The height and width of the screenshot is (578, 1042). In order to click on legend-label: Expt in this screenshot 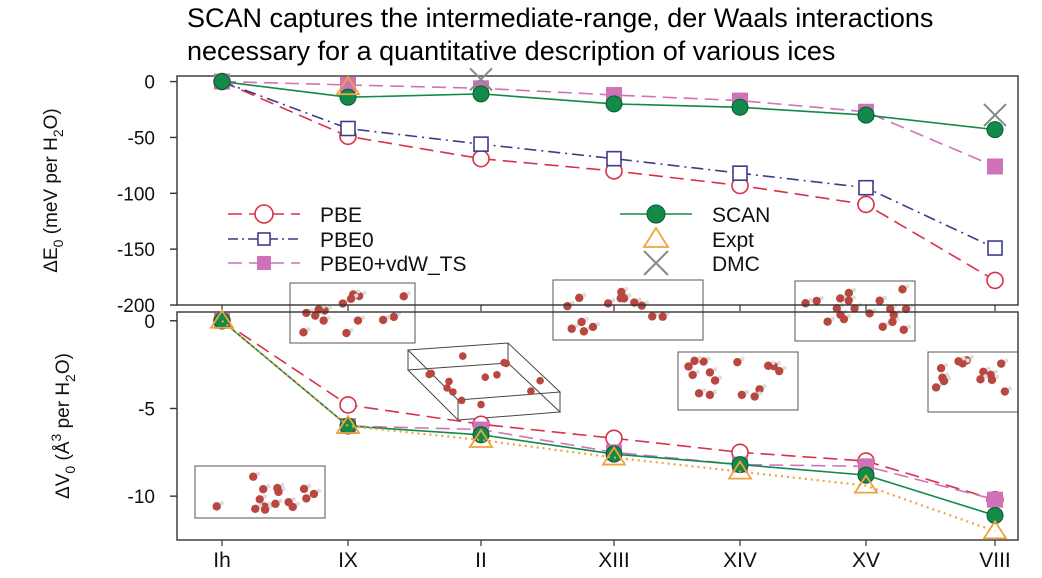, I will do `click(733, 240)`.